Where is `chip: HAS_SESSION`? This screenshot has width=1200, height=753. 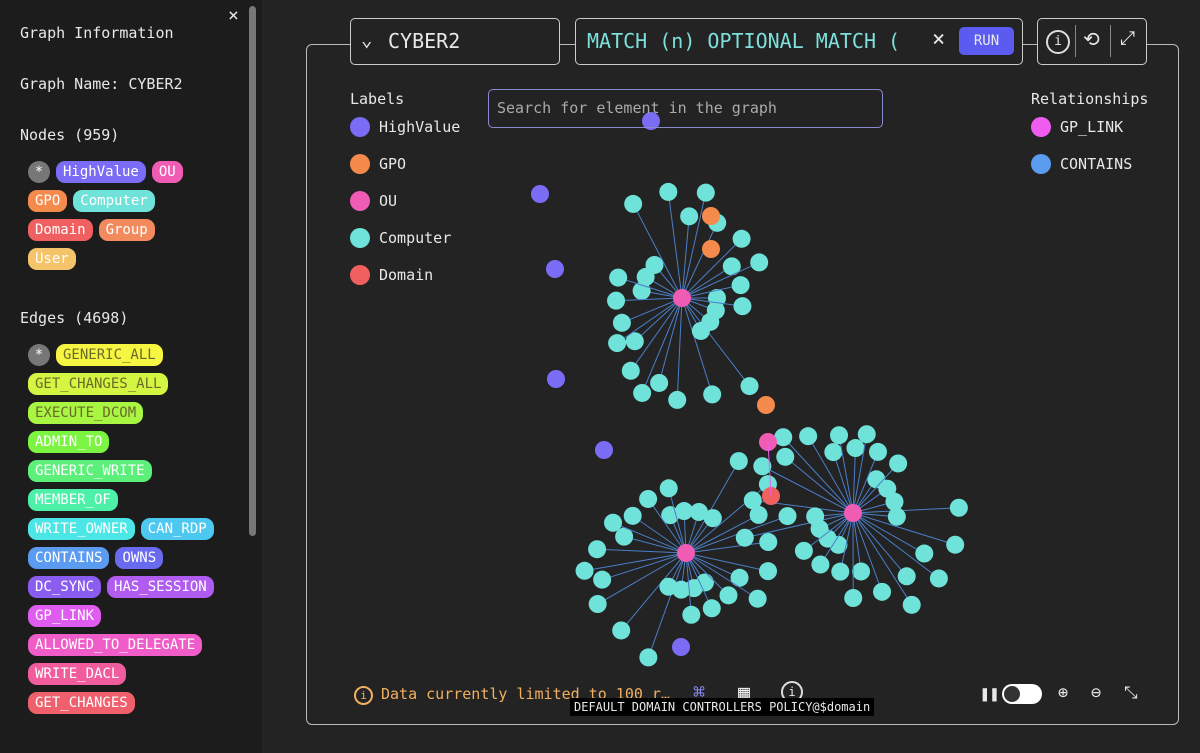 chip: HAS_SESSION is located at coordinates (160, 587).